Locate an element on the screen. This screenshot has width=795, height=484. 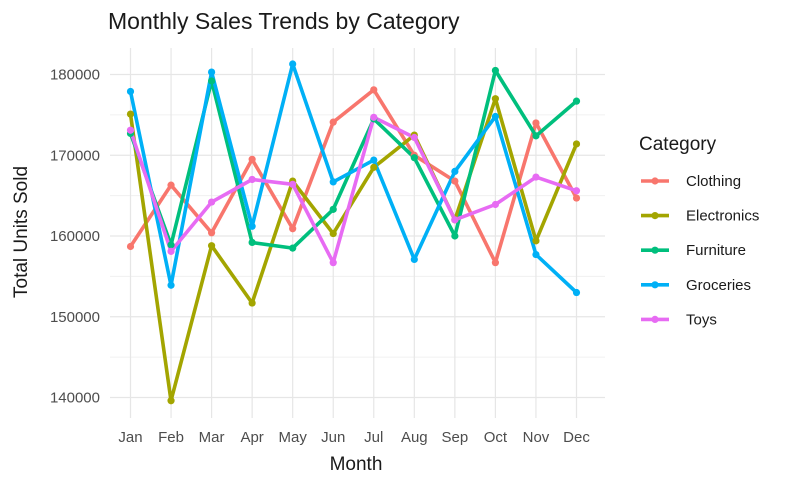
legend-label: Furniture is located at coordinates (716, 250).